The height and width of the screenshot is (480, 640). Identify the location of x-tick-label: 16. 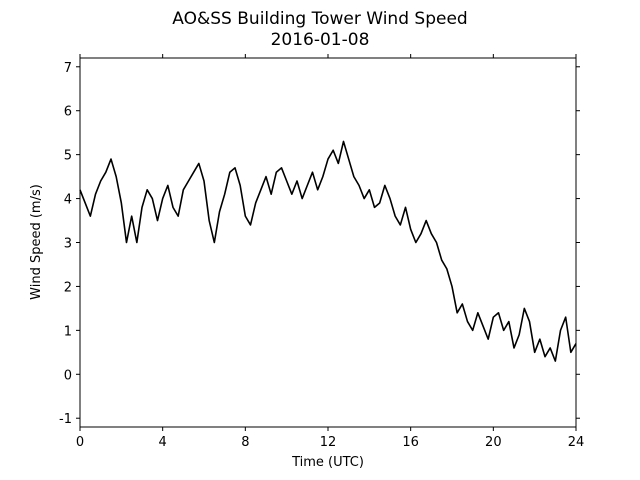
(410, 442).